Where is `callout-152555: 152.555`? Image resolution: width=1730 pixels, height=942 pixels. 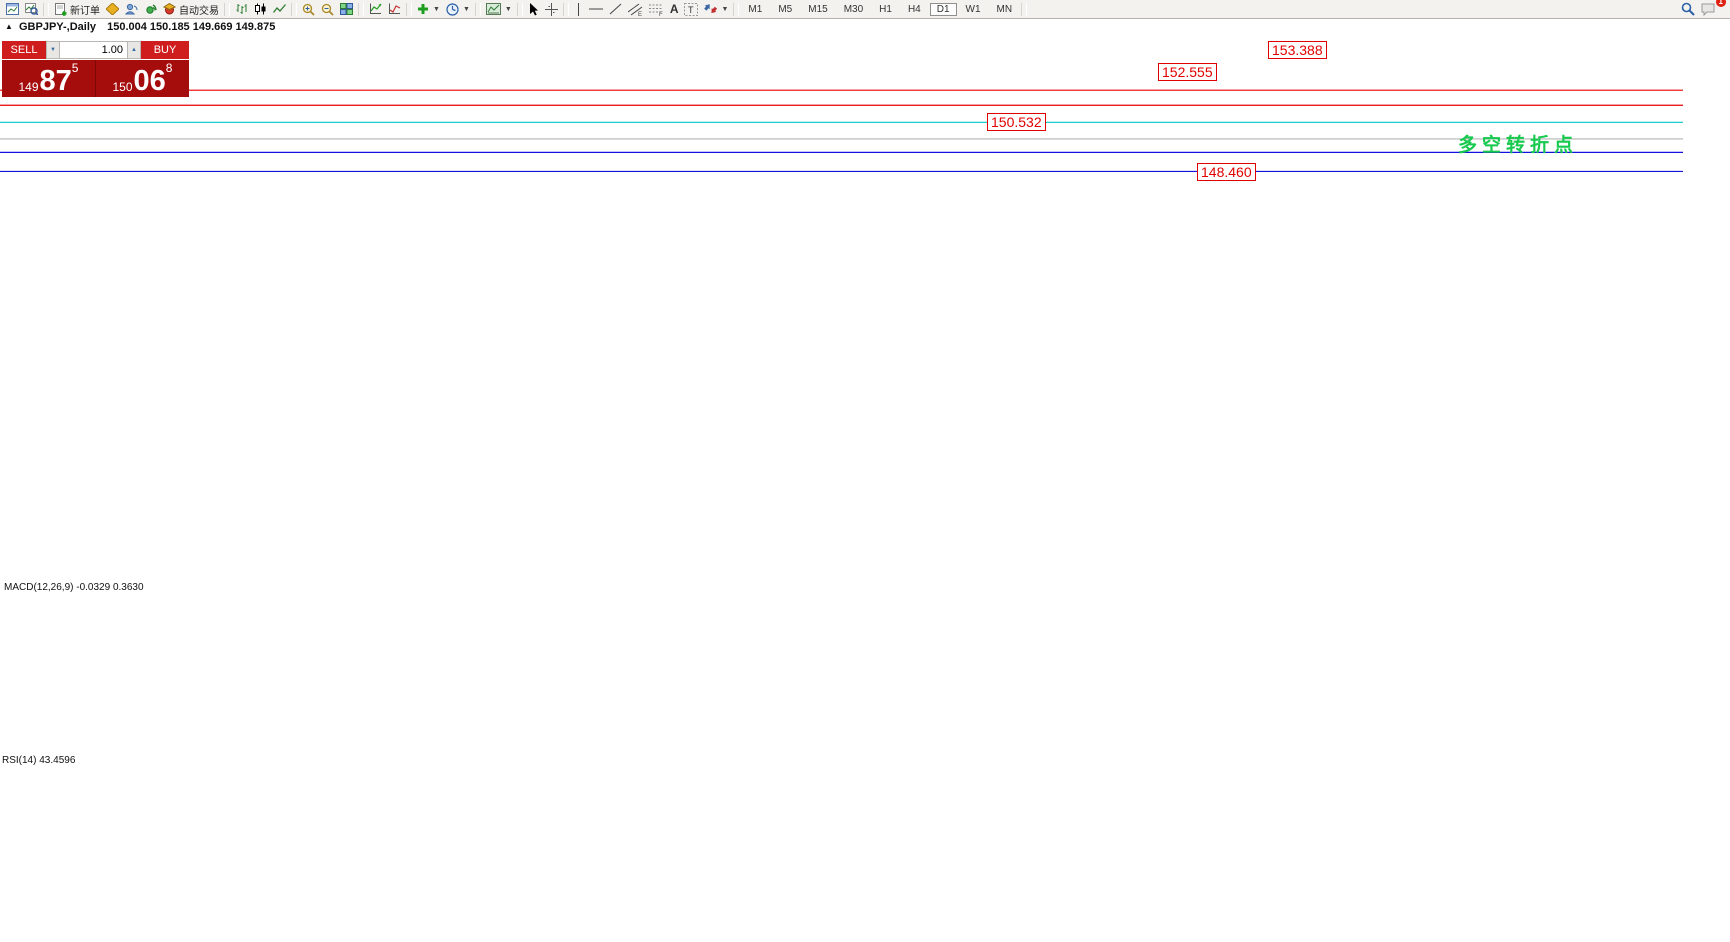
callout-152555: 152.555 is located at coordinates (1187, 72).